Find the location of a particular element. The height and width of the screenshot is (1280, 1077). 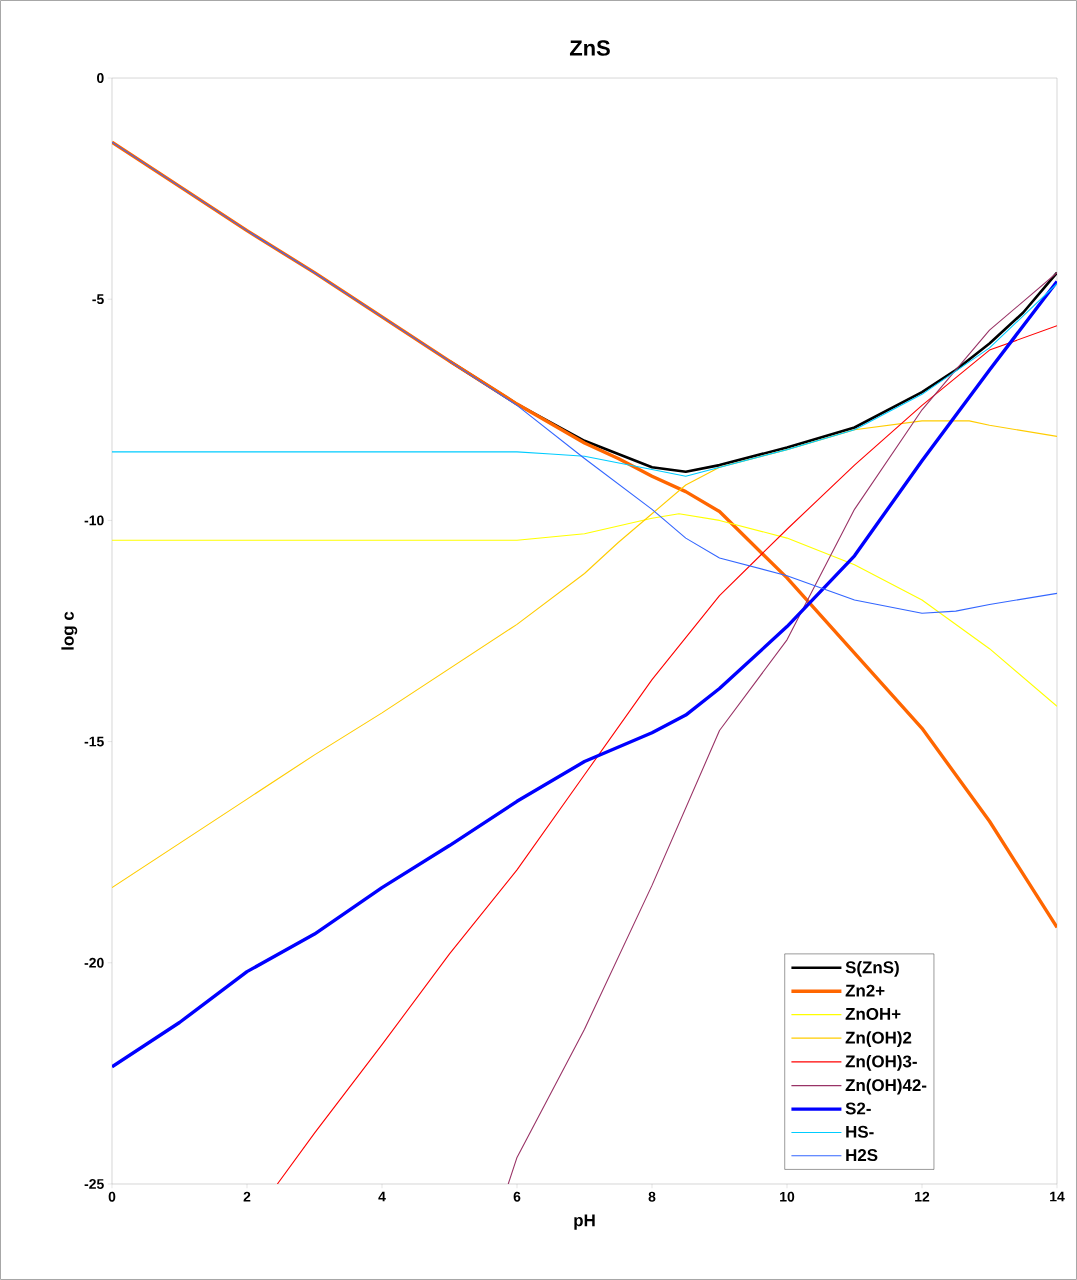

x-tick-label: 2 is located at coordinates (247, 1196).